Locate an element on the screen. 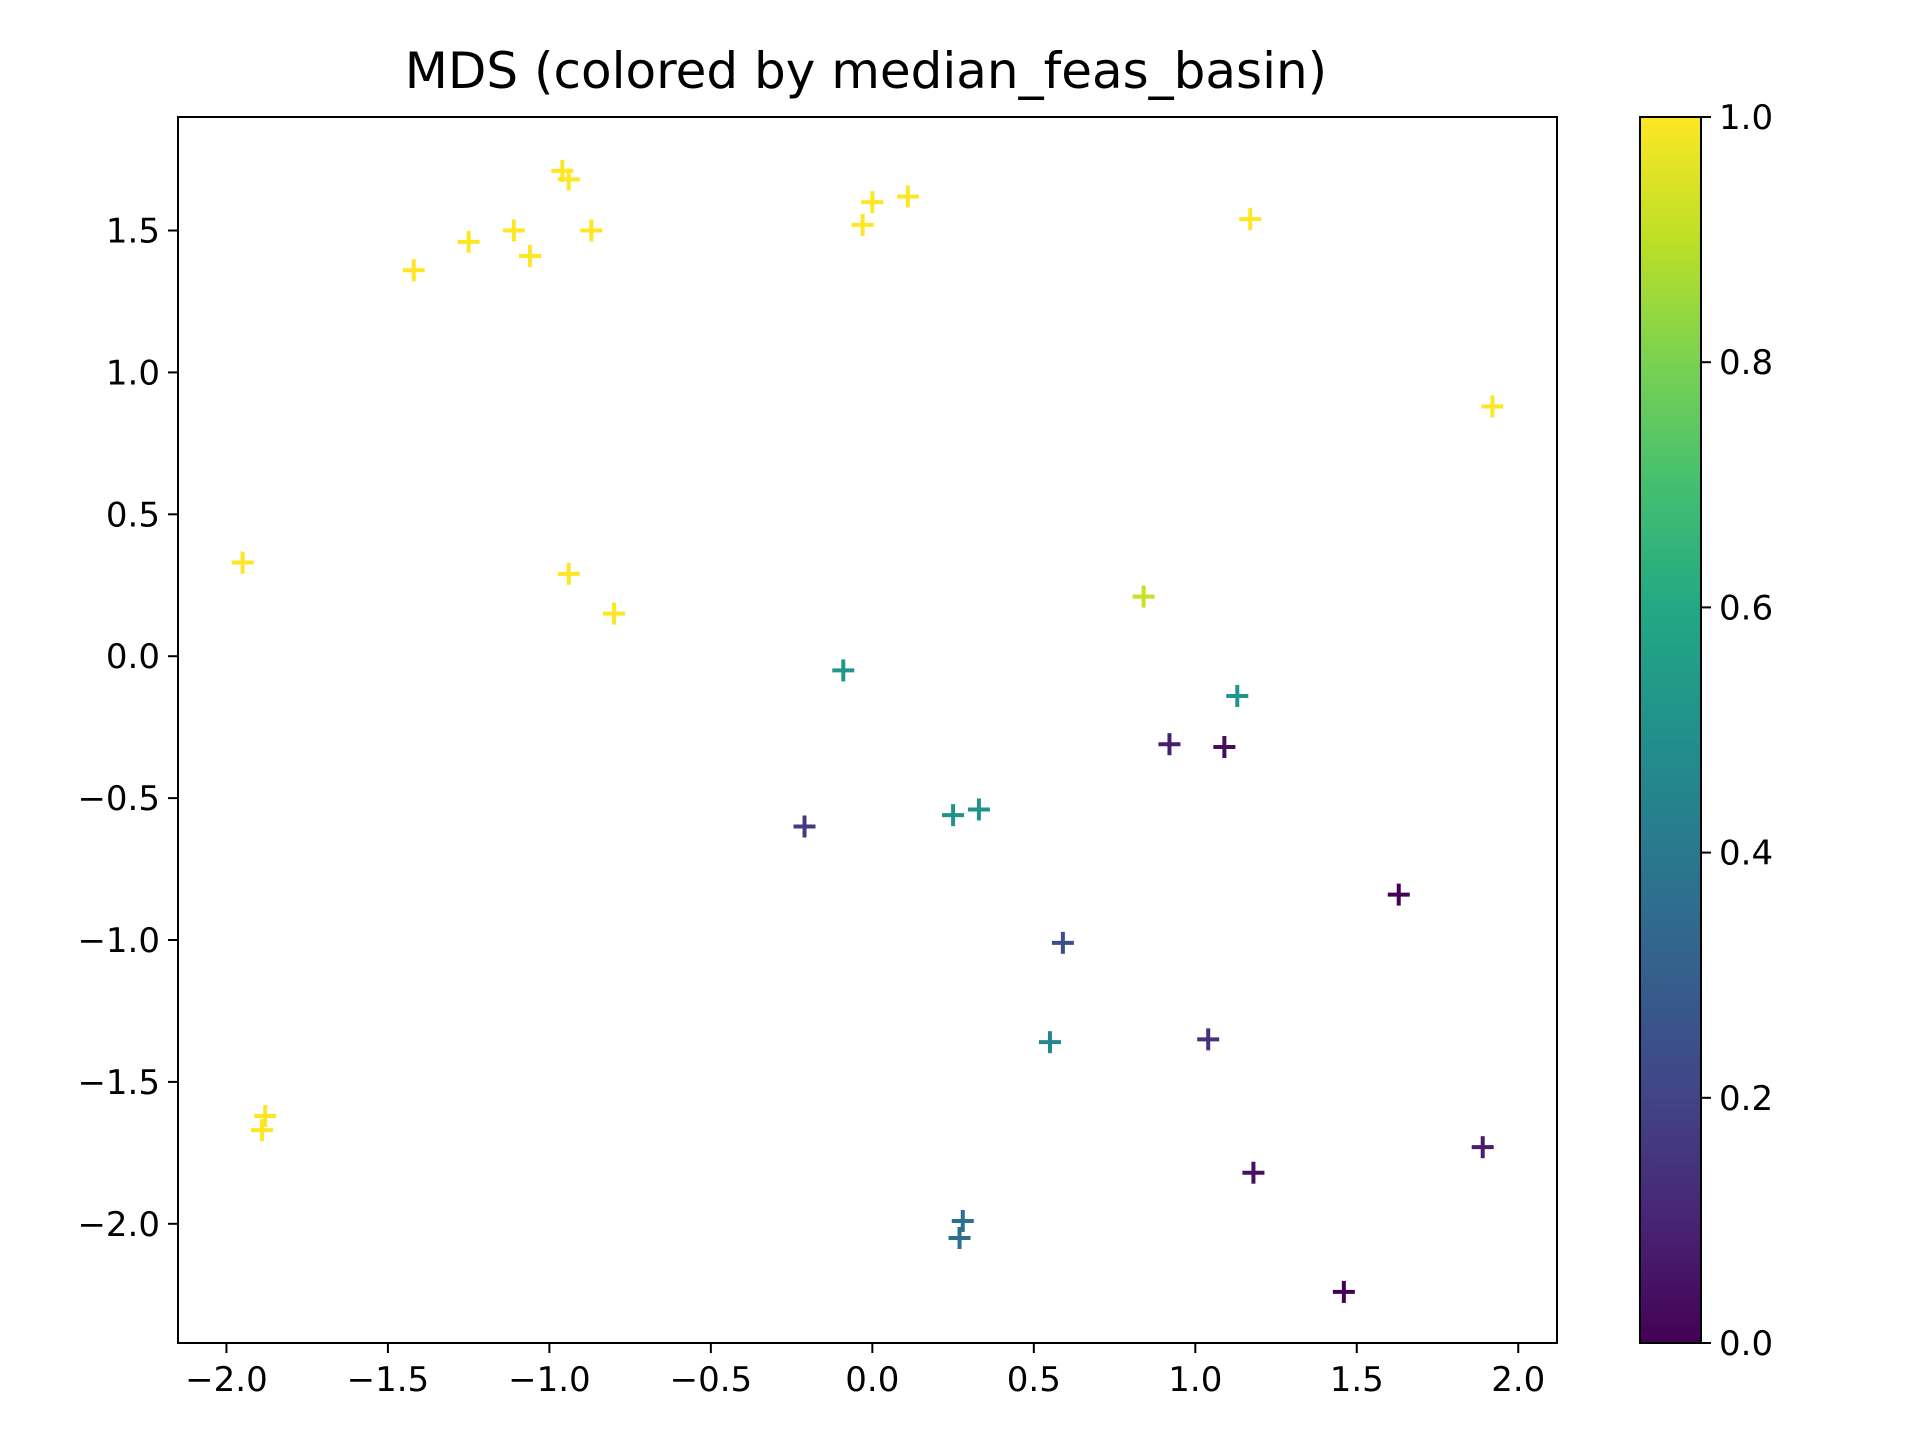 This screenshot has height=1440, width=1920. y-tick-label: −2.0 is located at coordinates (118, 1225).